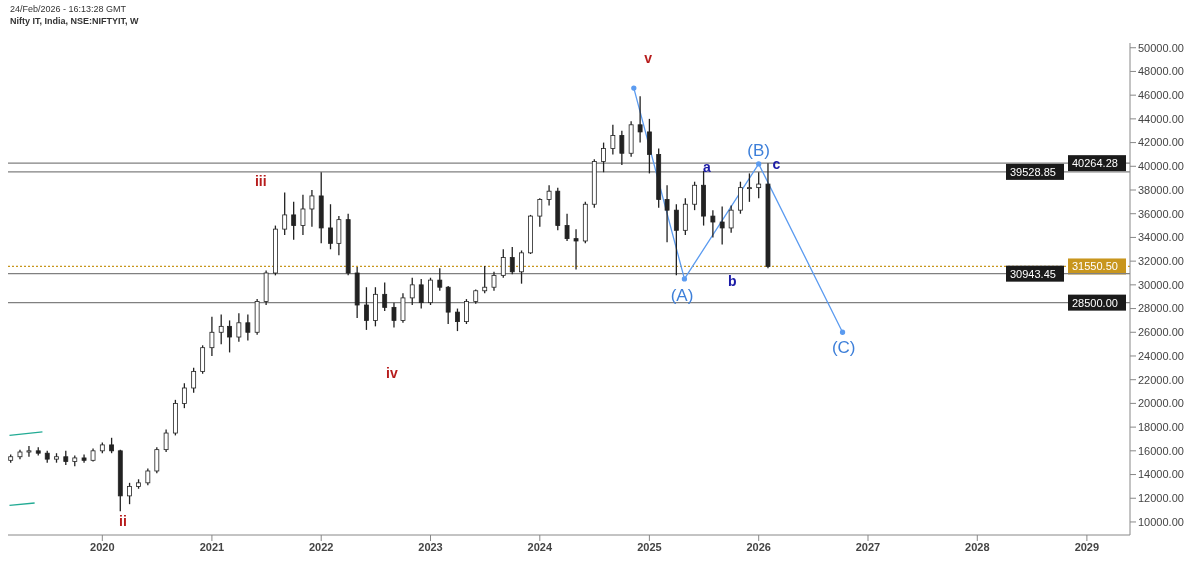 The width and height of the screenshot is (1200, 573). I want to click on x-tick-label: 2029, so click(1087, 546).